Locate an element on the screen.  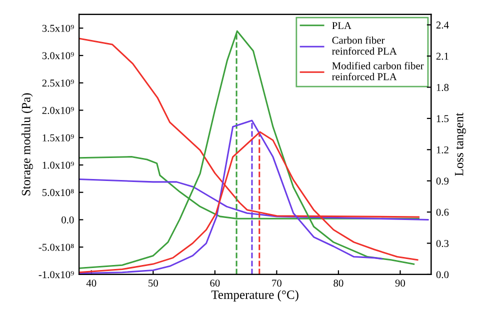
y2-tick-label: 0.3 is located at coordinates (442, 244).